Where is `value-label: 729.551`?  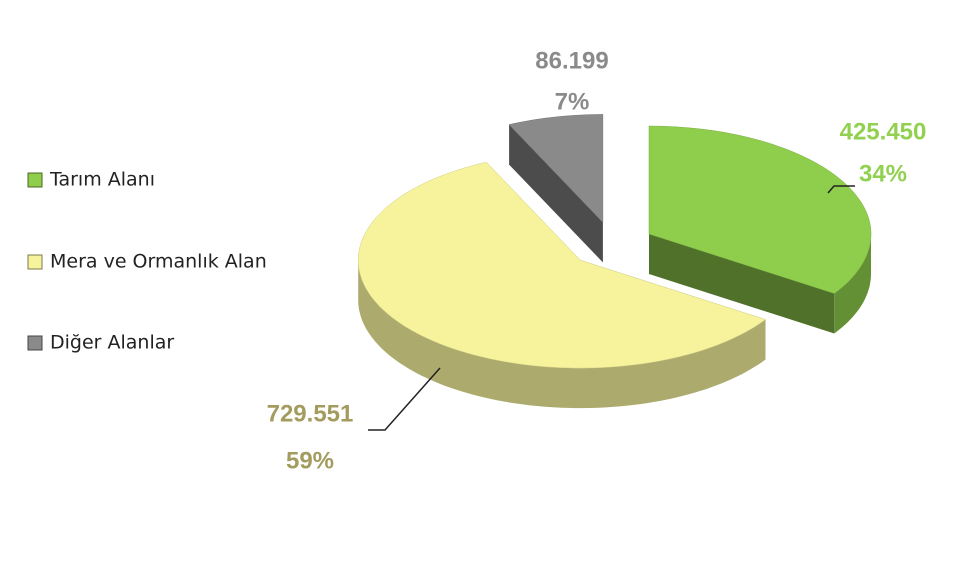 value-label: 729.551 is located at coordinates (310, 413).